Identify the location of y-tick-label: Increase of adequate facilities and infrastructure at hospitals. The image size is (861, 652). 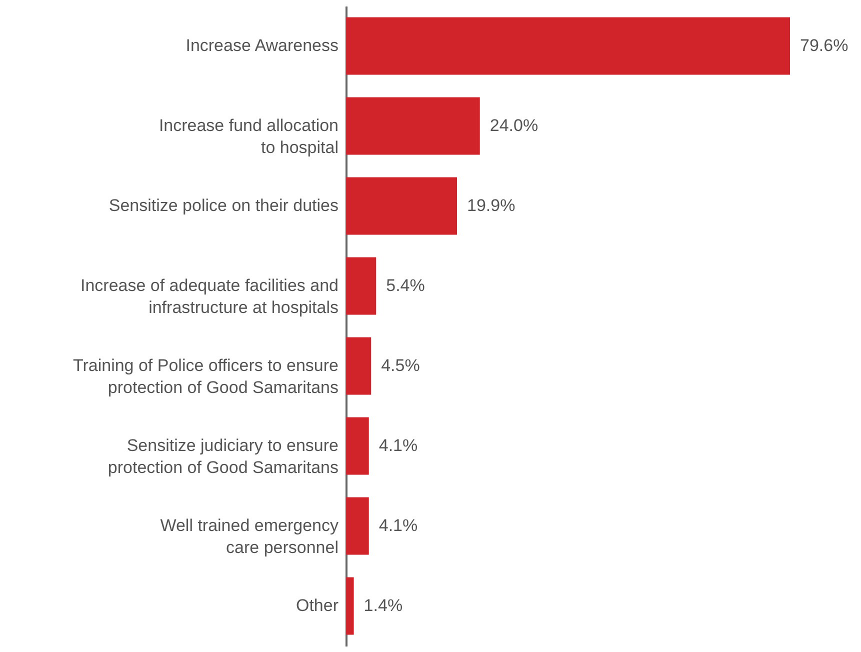
(209, 296).